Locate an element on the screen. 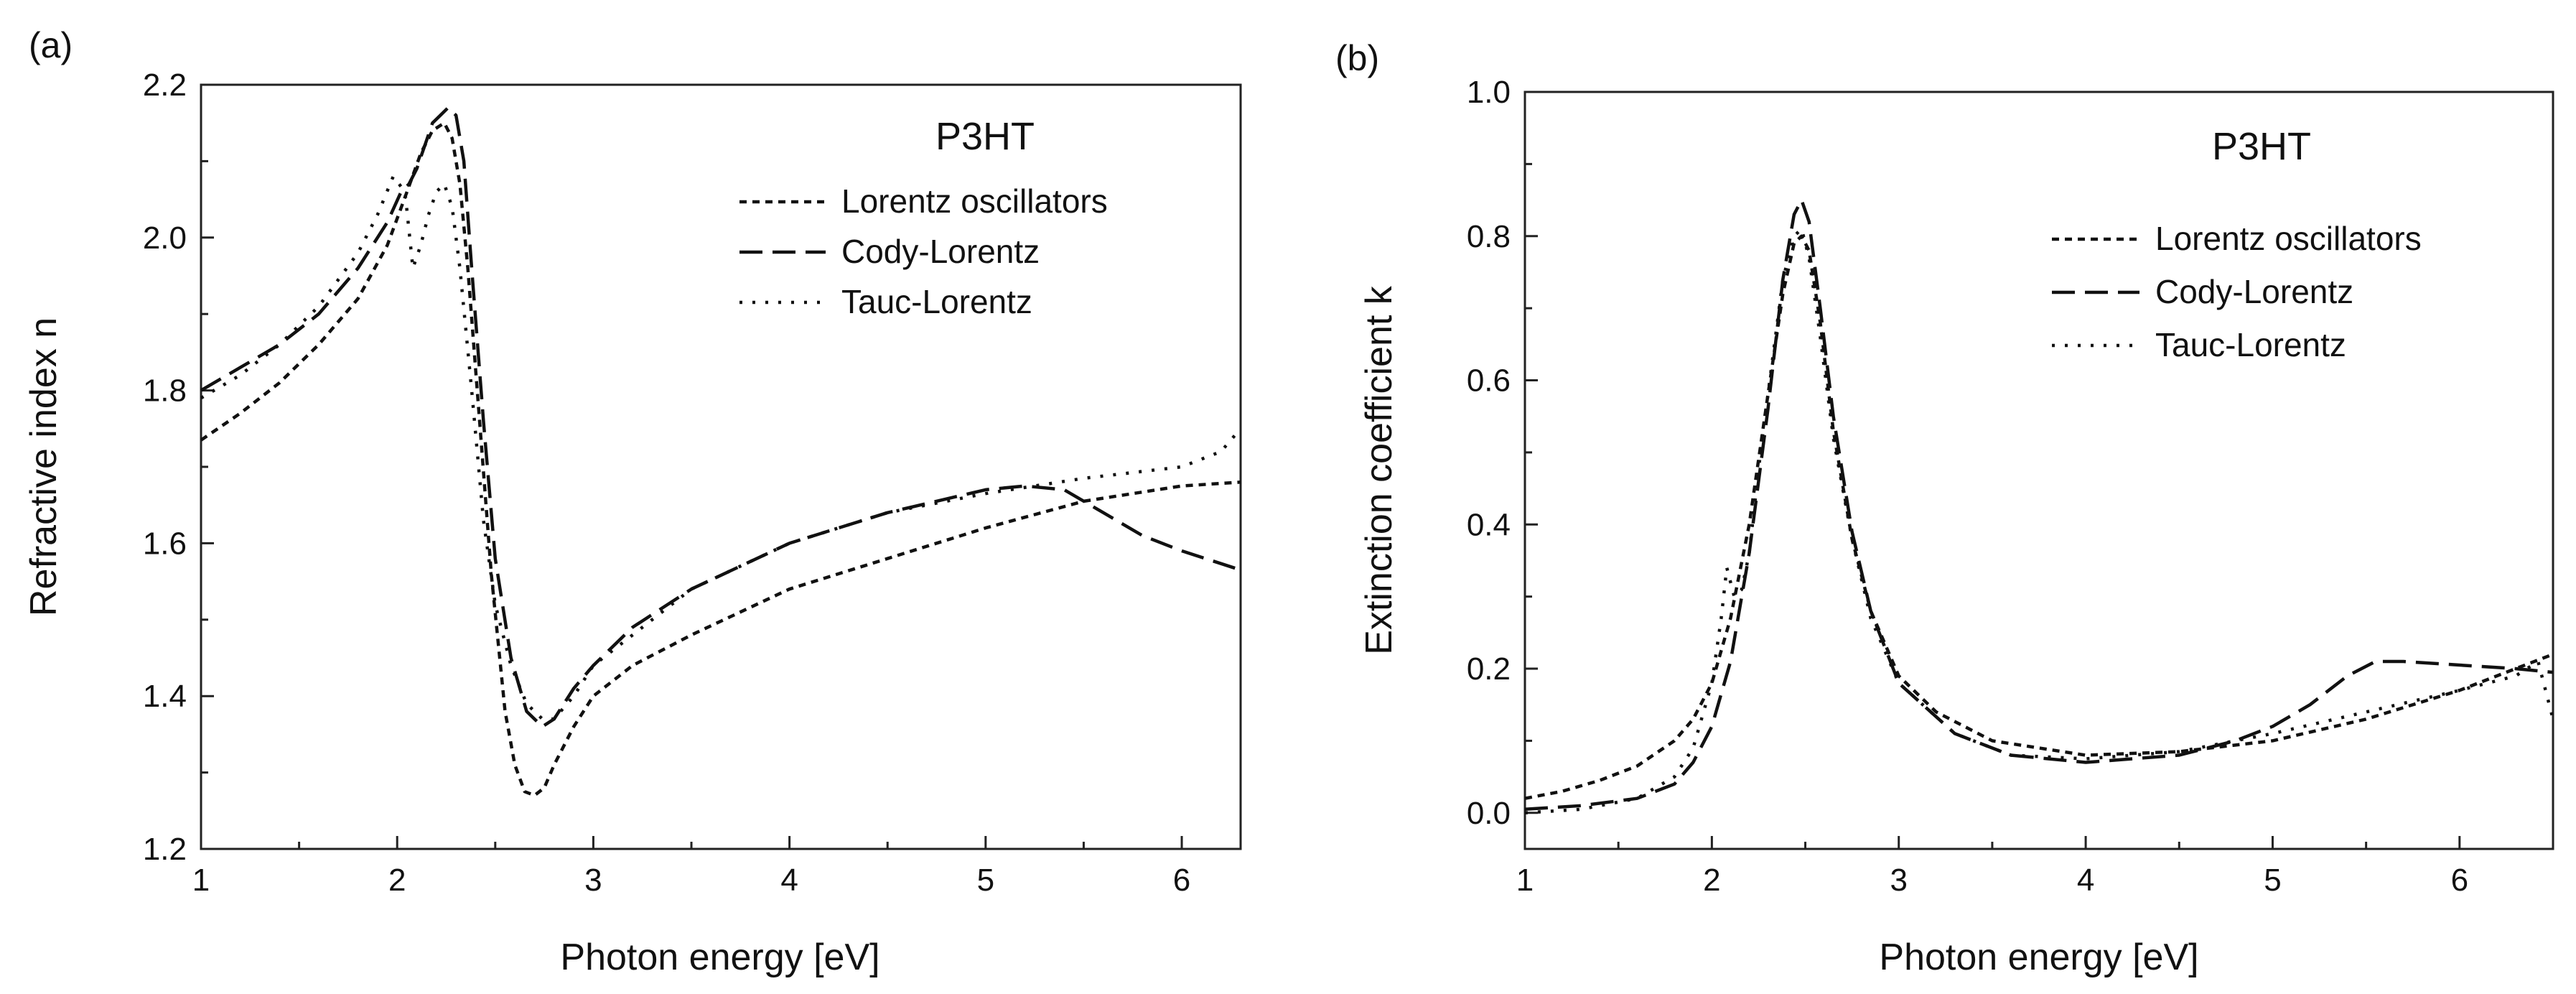 The height and width of the screenshot is (994, 2576). panel-a-x-tick-label: 6 is located at coordinates (1181, 880).